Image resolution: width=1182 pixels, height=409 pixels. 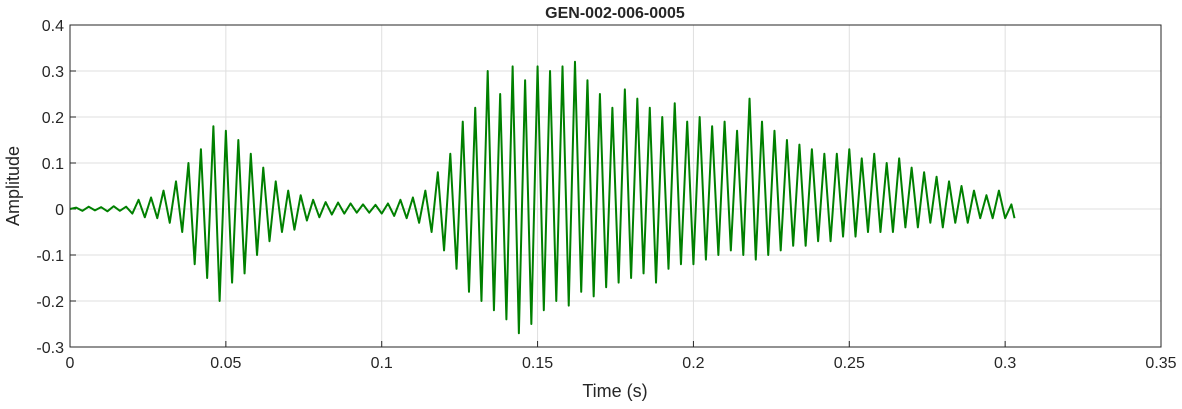 What do you see at coordinates (70, 363) in the screenshot?
I see `x-tick-label: 0` at bounding box center [70, 363].